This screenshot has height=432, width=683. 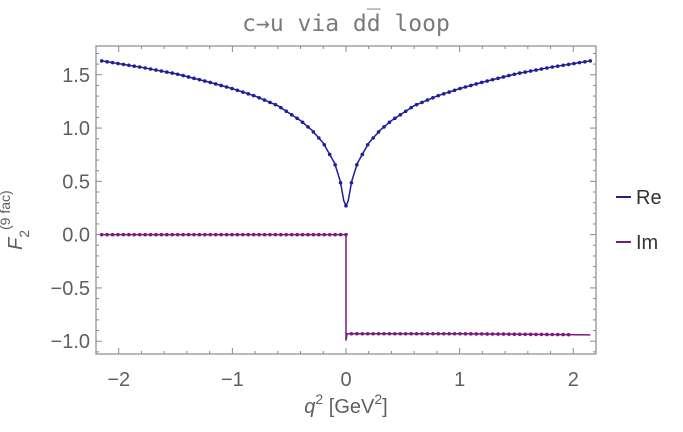 I want to click on legend: Re Im, so click(x=639, y=220).